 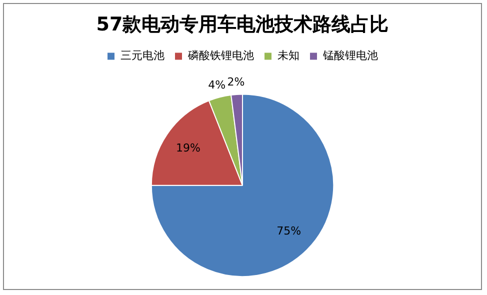 What do you see at coordinates (350, 55) in the screenshot?
I see `legend-label: 锰酸锂电池` at bounding box center [350, 55].